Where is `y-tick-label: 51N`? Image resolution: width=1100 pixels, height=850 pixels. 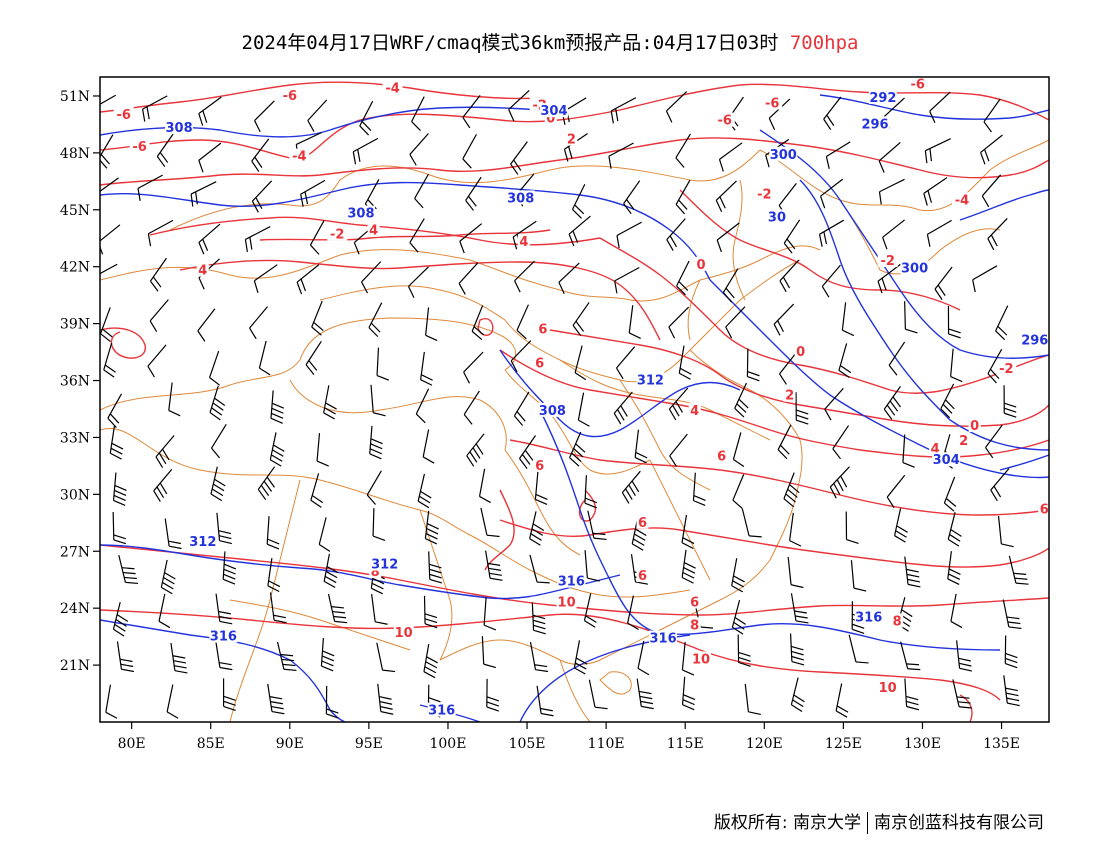
y-tick-label: 51N is located at coordinates (75, 97).